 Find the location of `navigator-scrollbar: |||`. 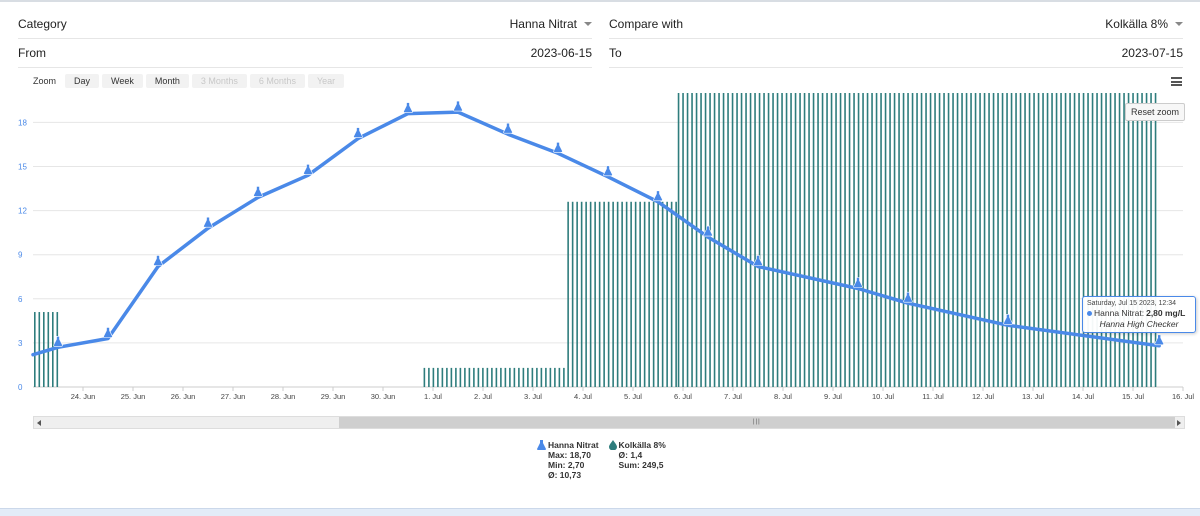

navigator-scrollbar: ||| is located at coordinates (609, 422).